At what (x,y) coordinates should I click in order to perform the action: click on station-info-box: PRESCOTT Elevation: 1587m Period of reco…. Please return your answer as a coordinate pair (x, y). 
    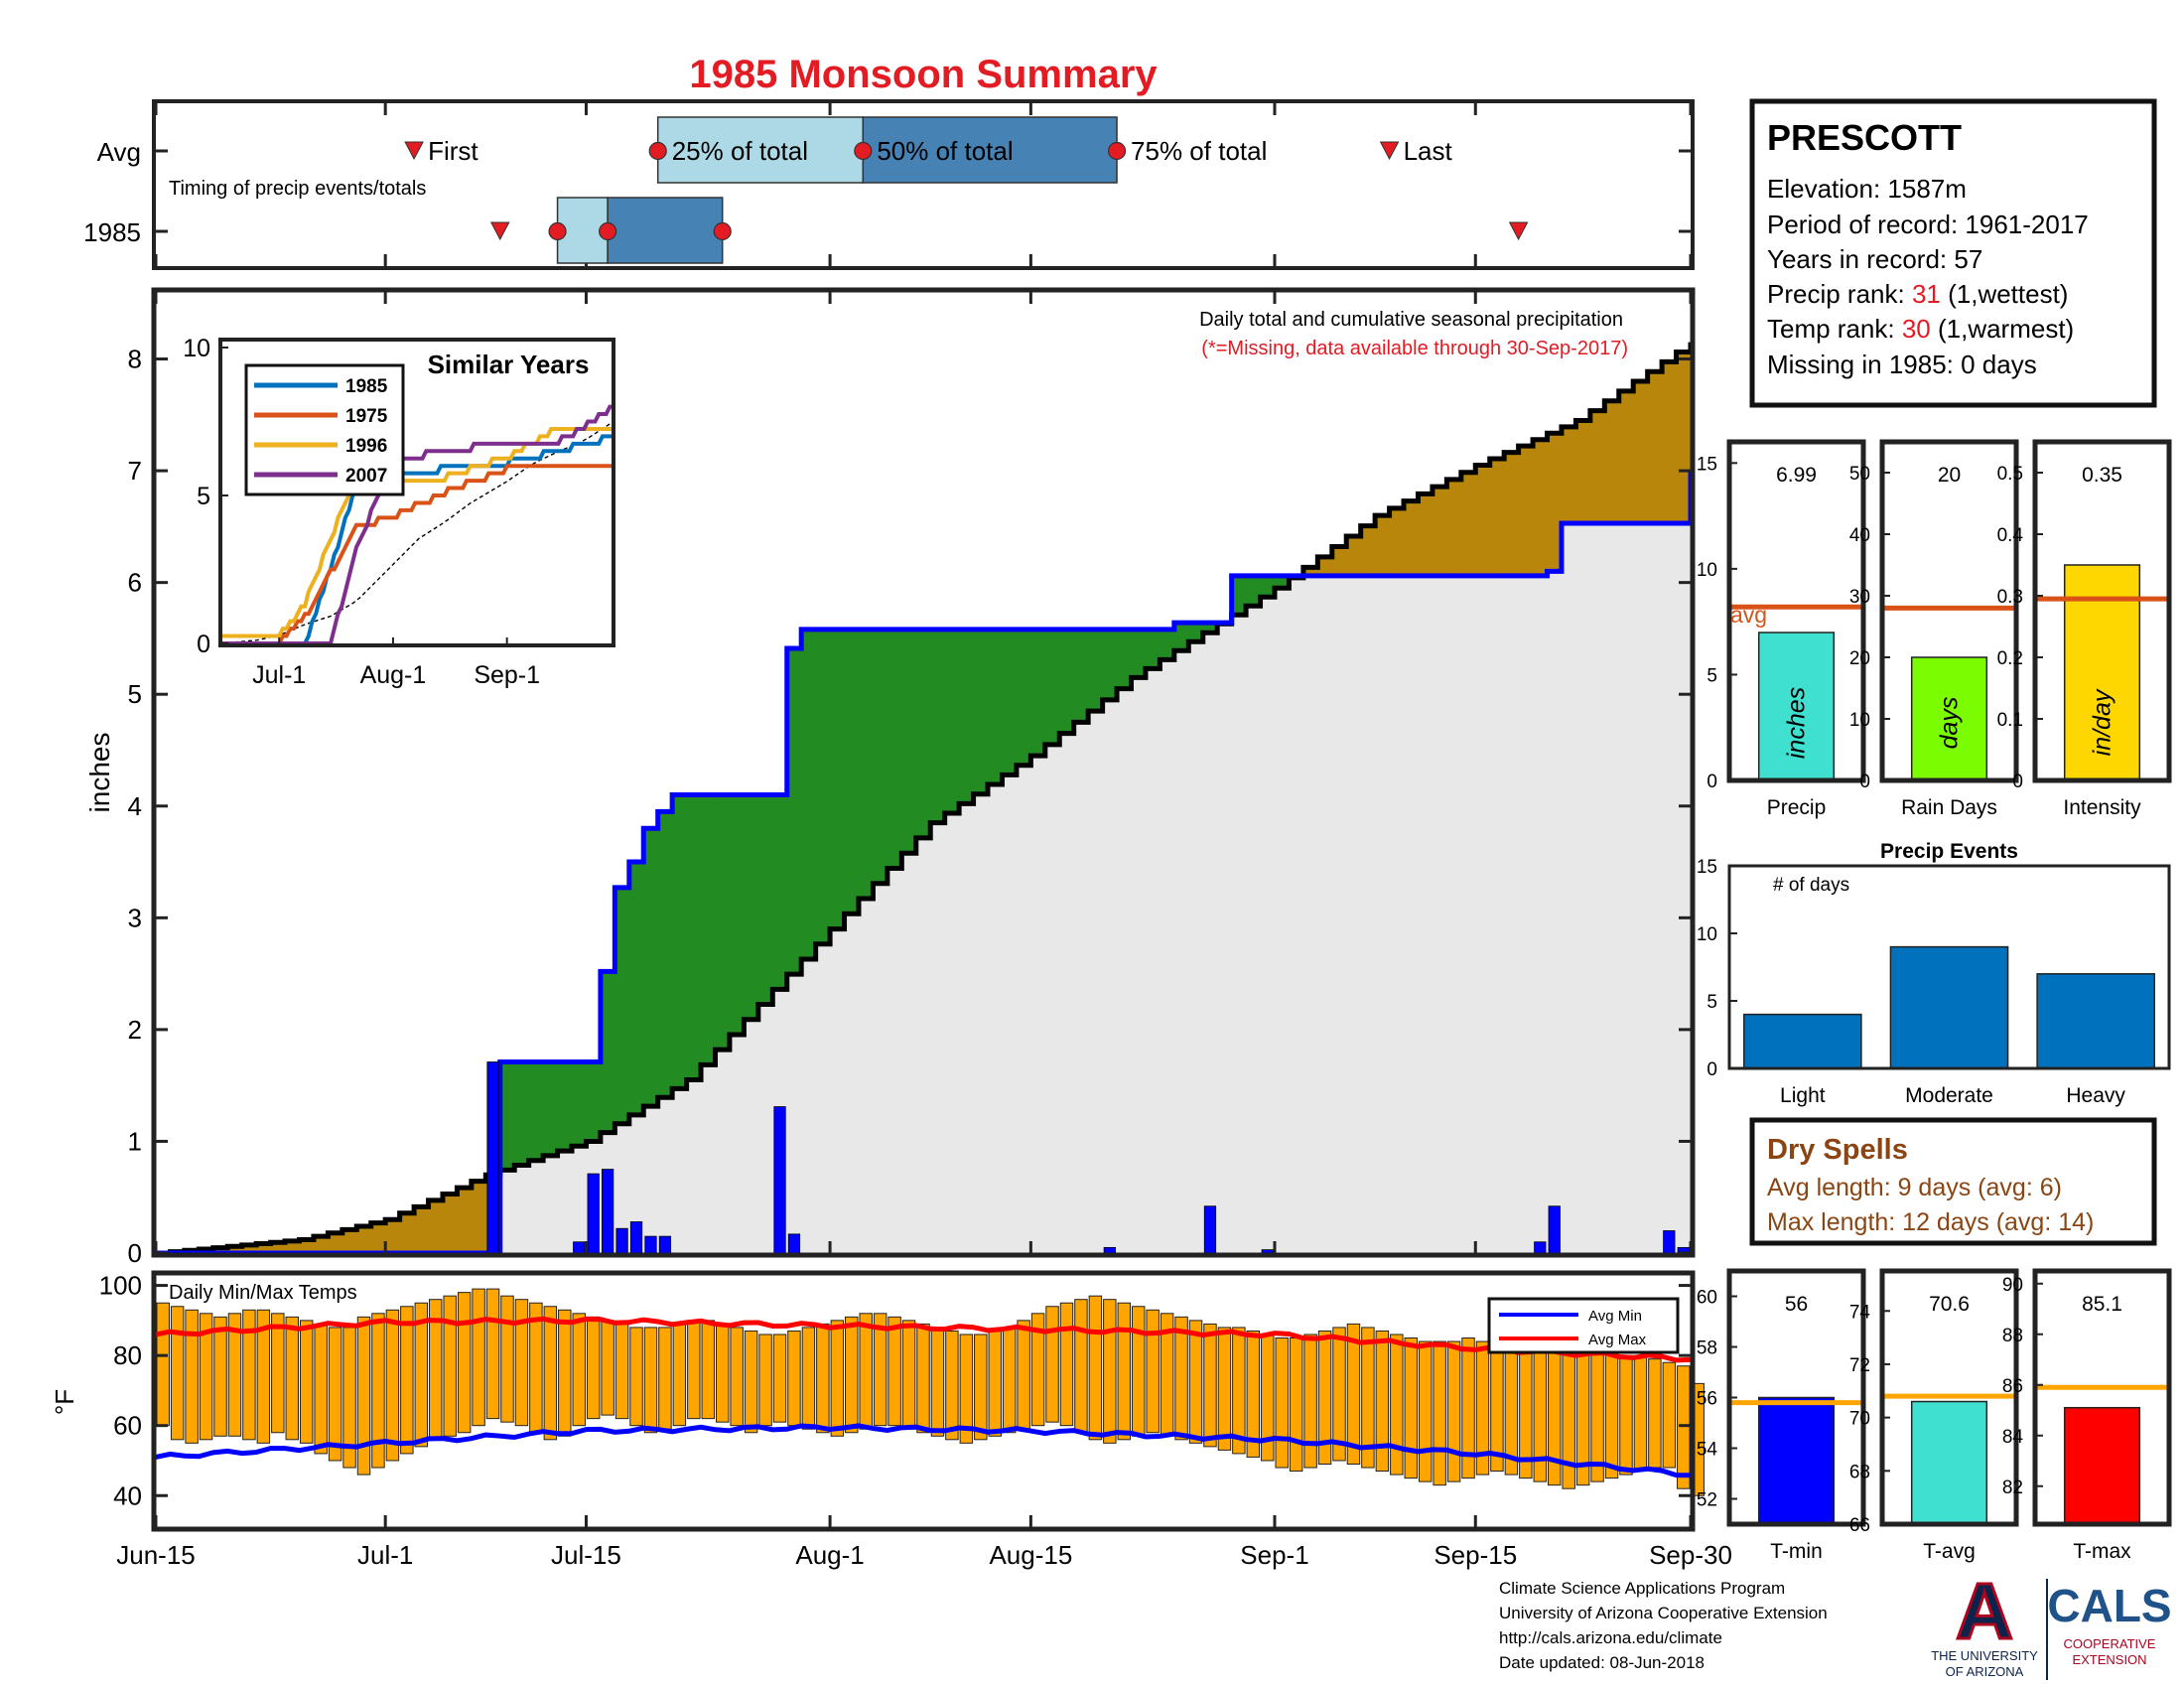
    Looking at the image, I should click on (1953, 253).